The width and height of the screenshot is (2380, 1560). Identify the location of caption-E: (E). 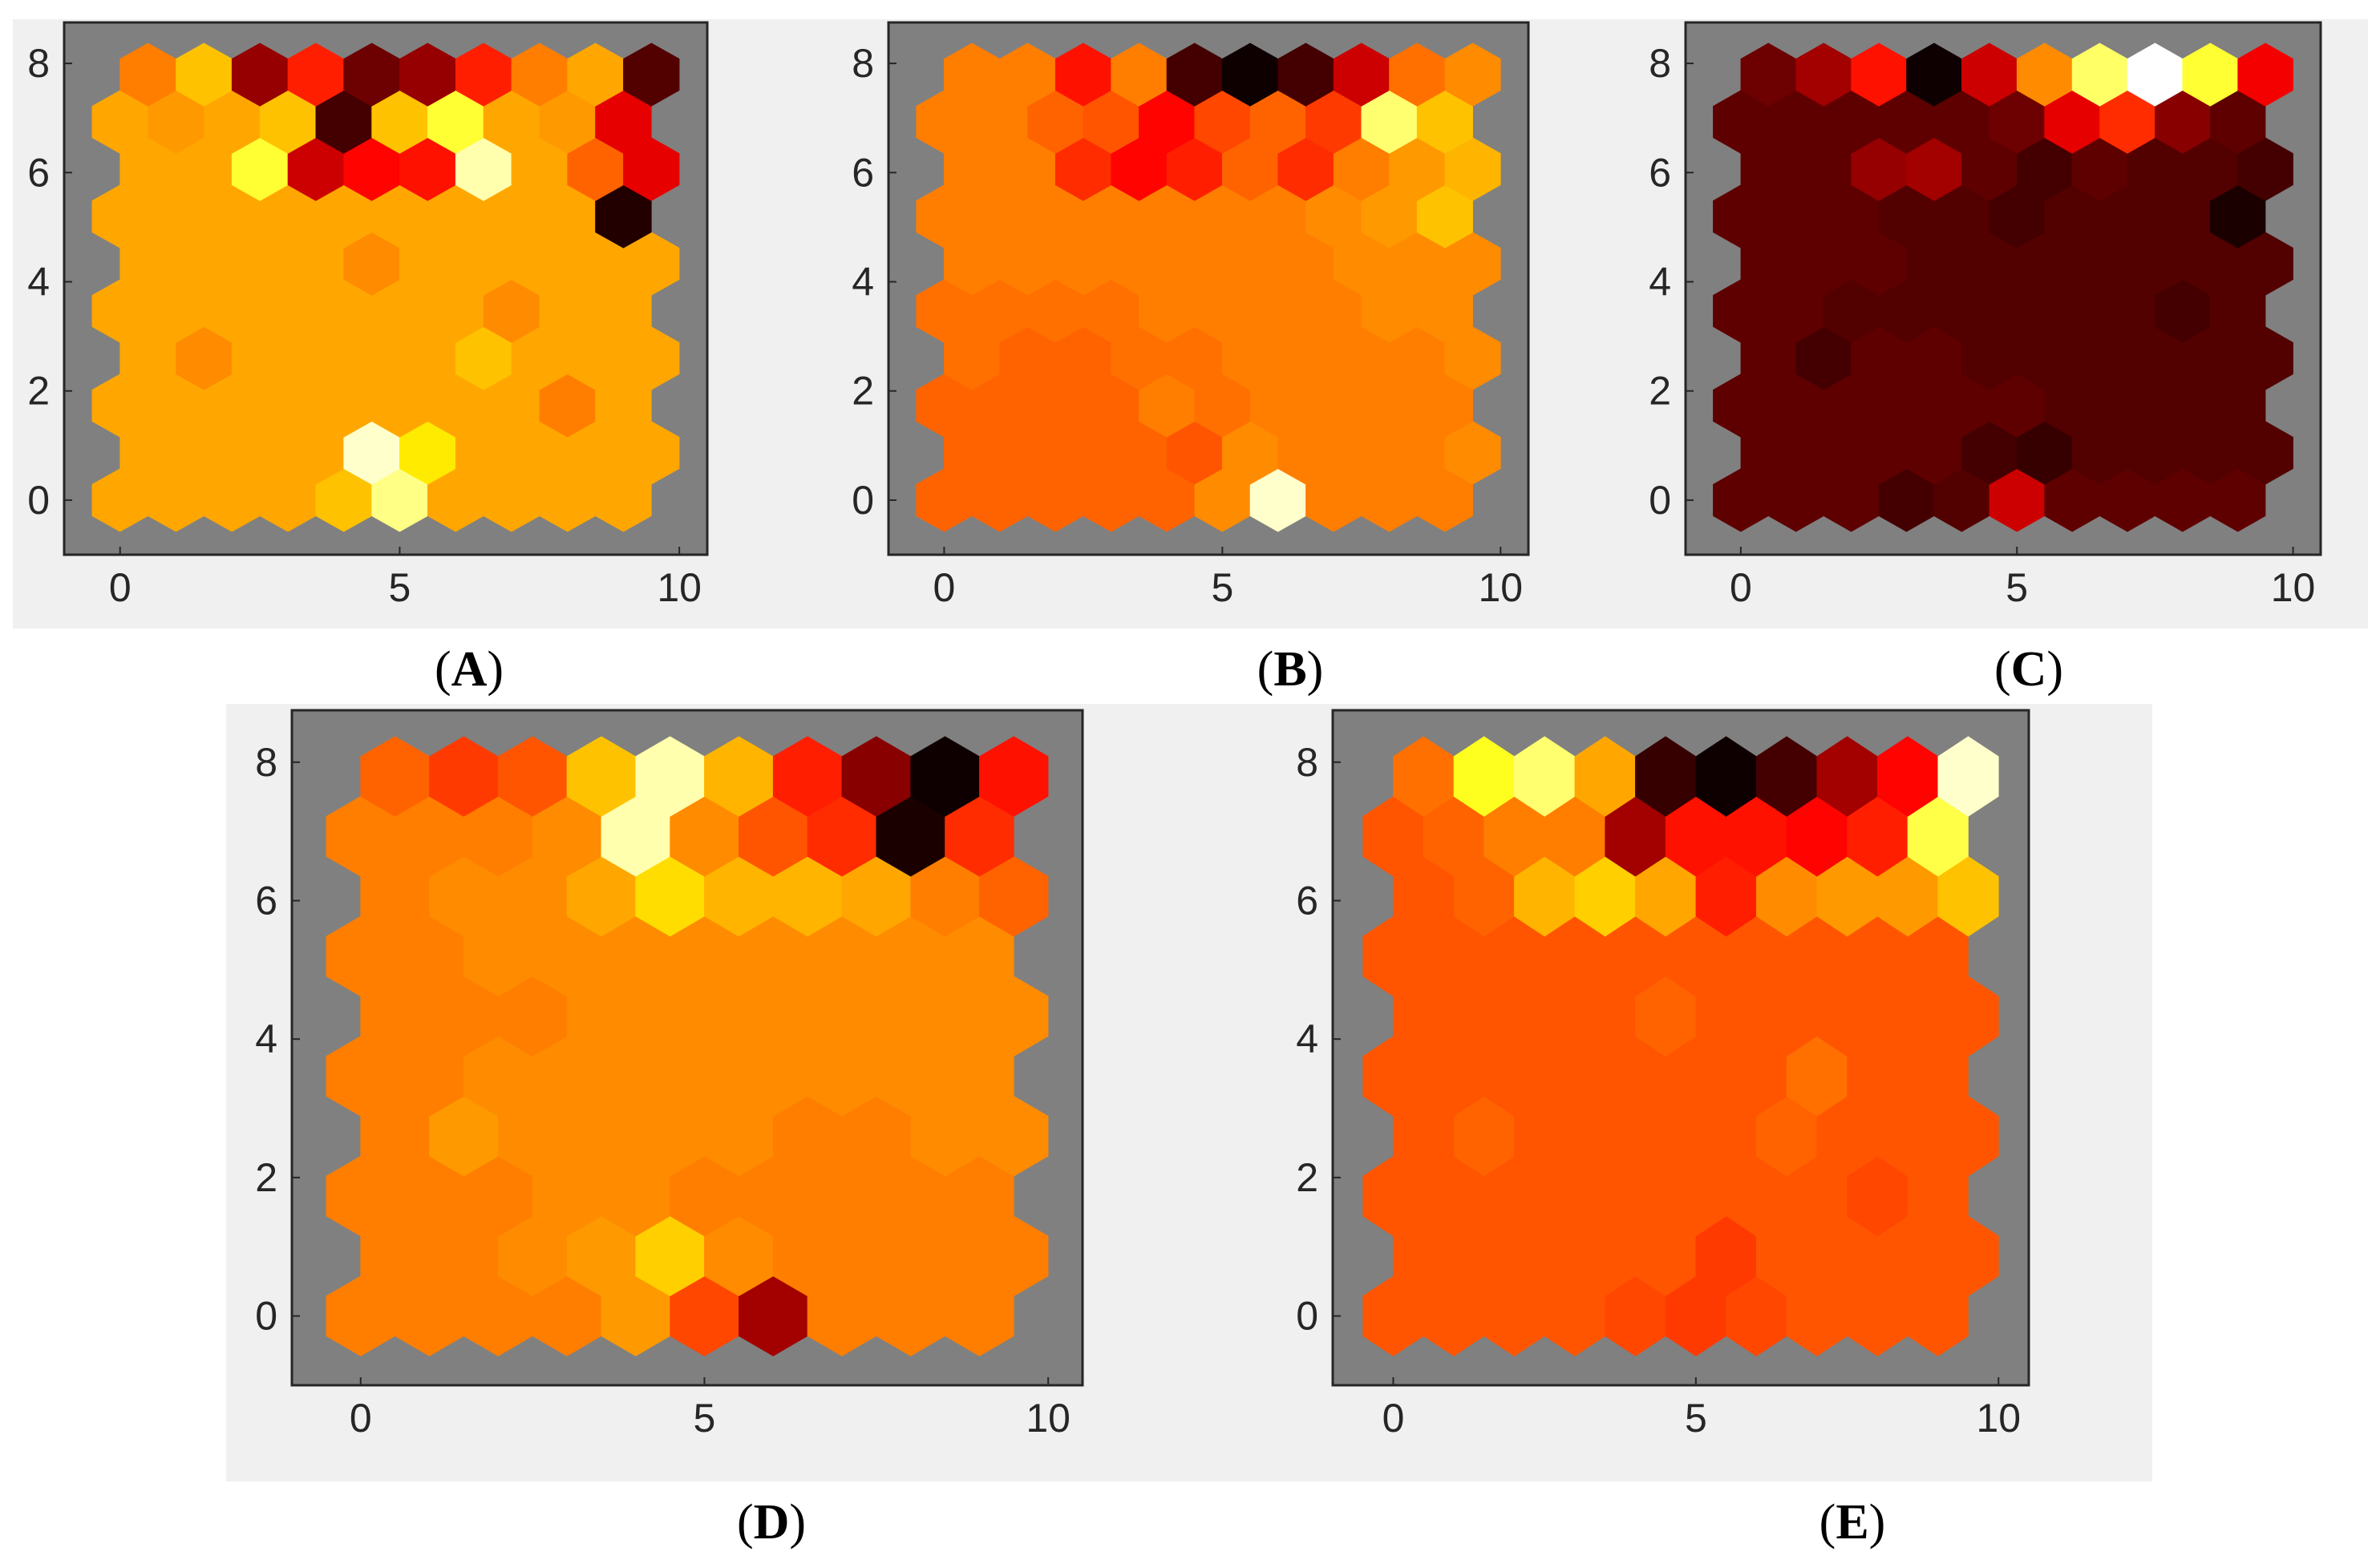
(1852, 1522).